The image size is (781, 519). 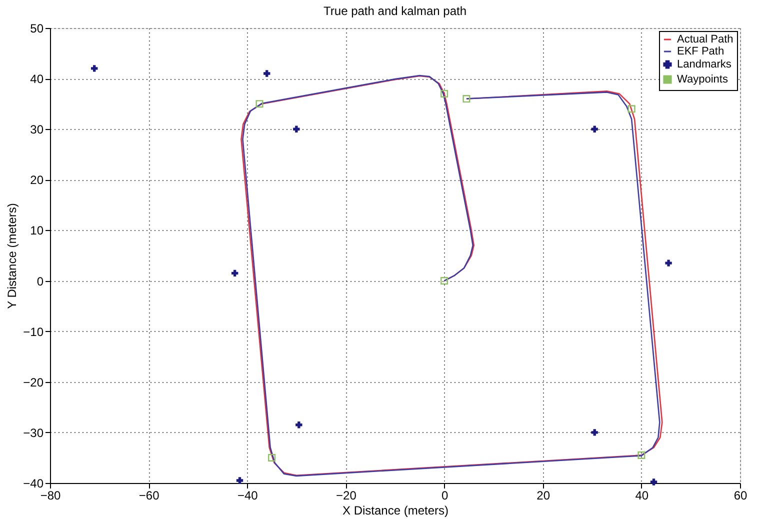 I want to click on x-tick-label: 0, so click(x=444, y=495).